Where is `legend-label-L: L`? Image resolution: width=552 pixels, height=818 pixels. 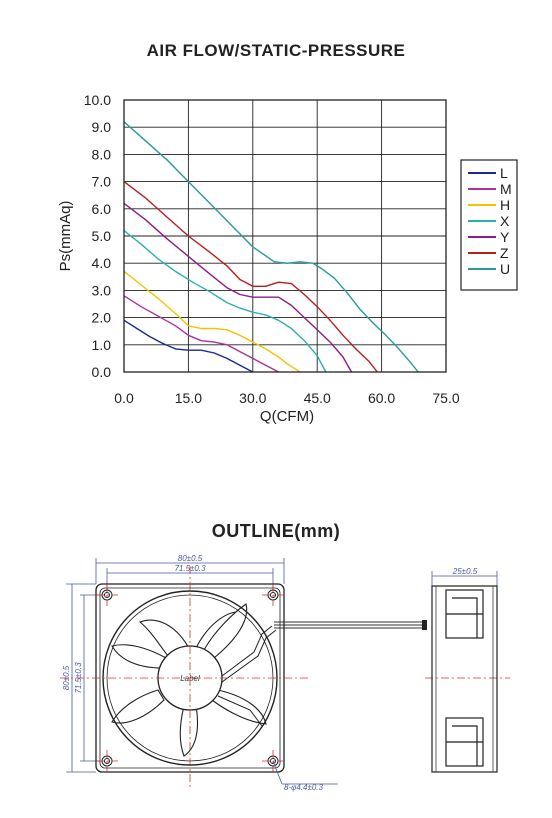 legend-label-L: L is located at coordinates (504, 173).